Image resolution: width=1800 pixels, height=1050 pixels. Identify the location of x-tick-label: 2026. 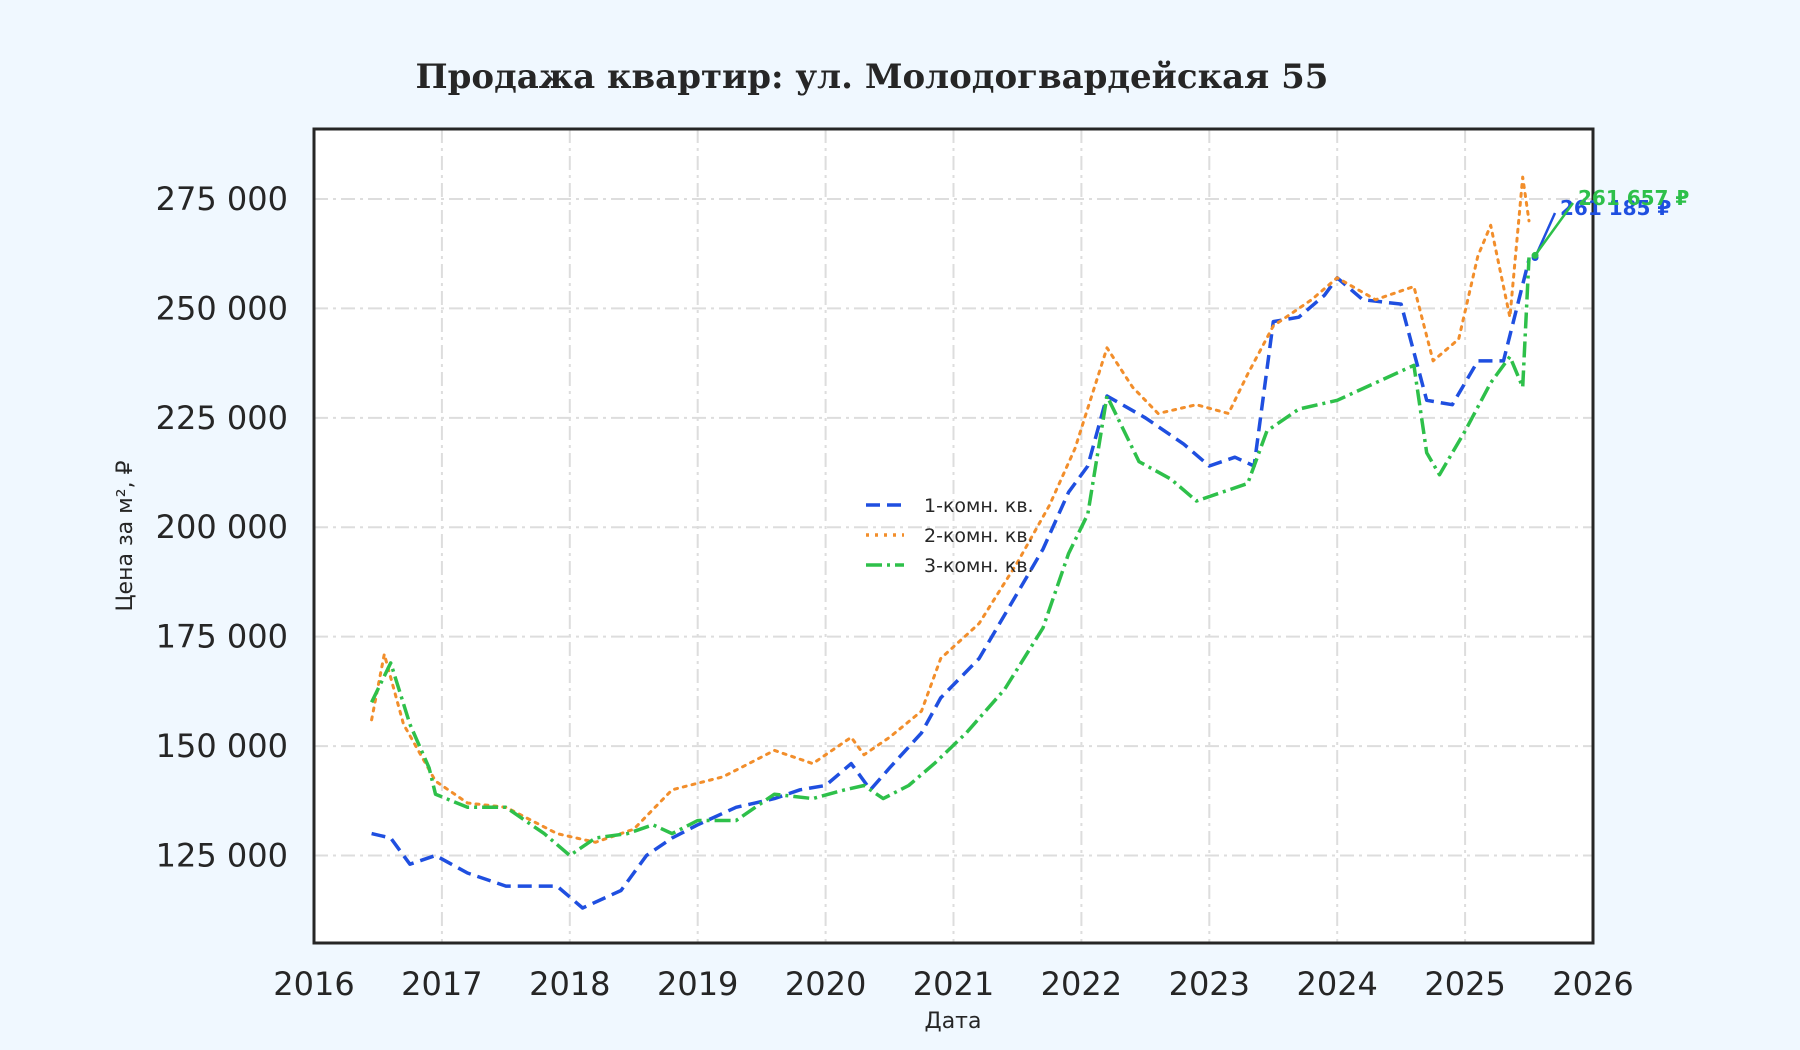
(1592, 984).